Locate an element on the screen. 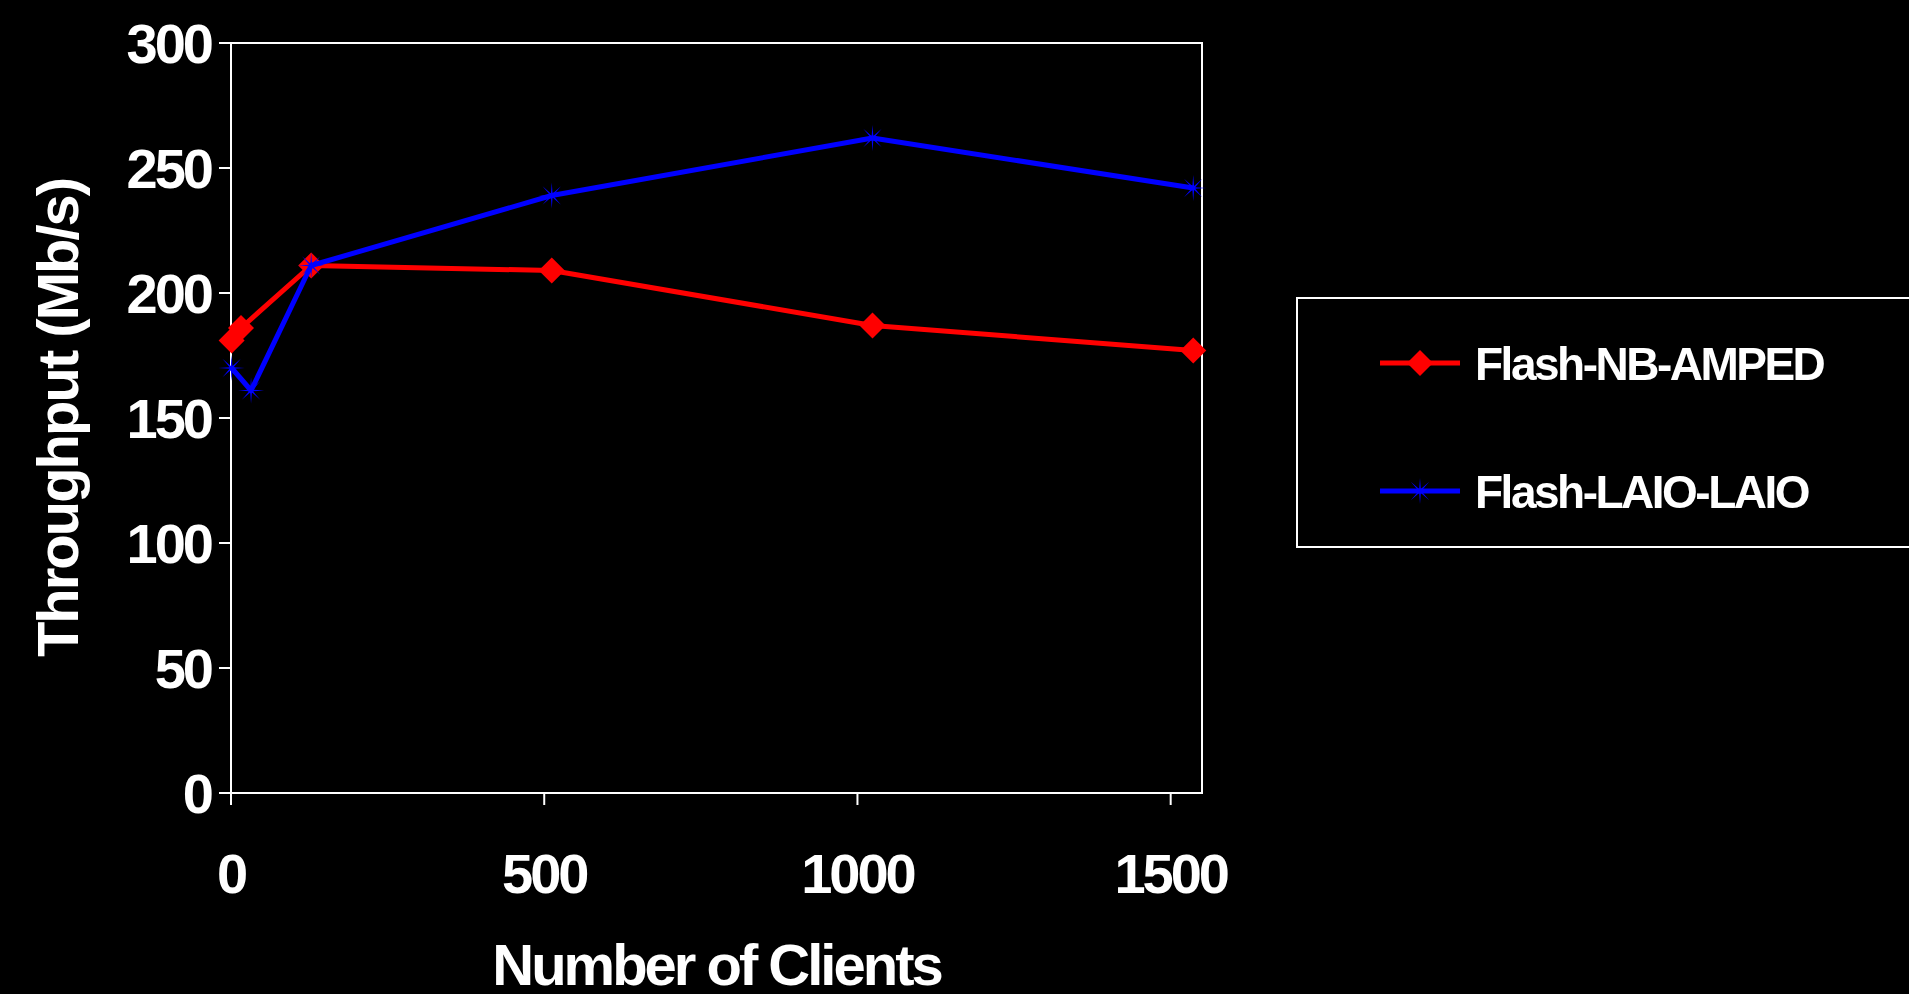  y-tick-label: 300 is located at coordinates (169, 44).